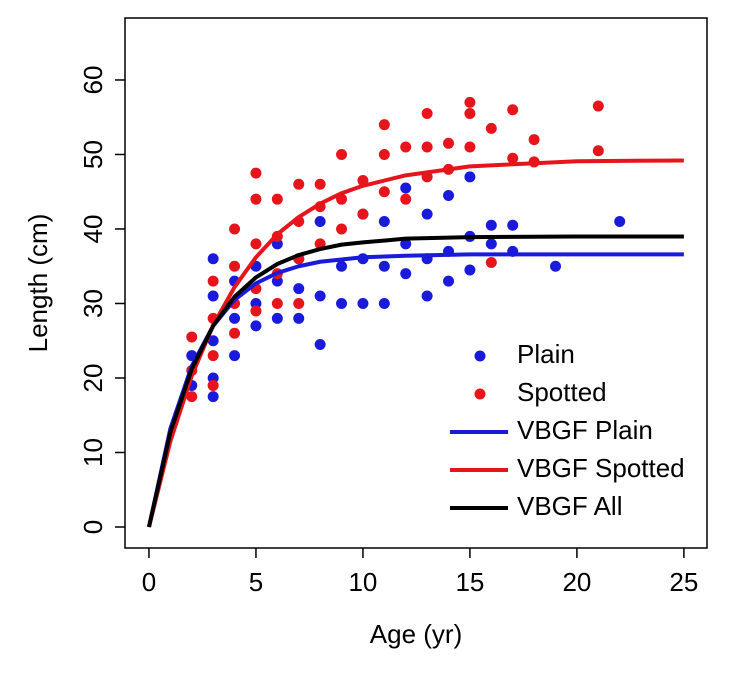 This screenshot has height=683, width=736. Describe the element at coordinates (38, 283) in the screenshot. I see `y-axis-label: Length (cm)` at that location.